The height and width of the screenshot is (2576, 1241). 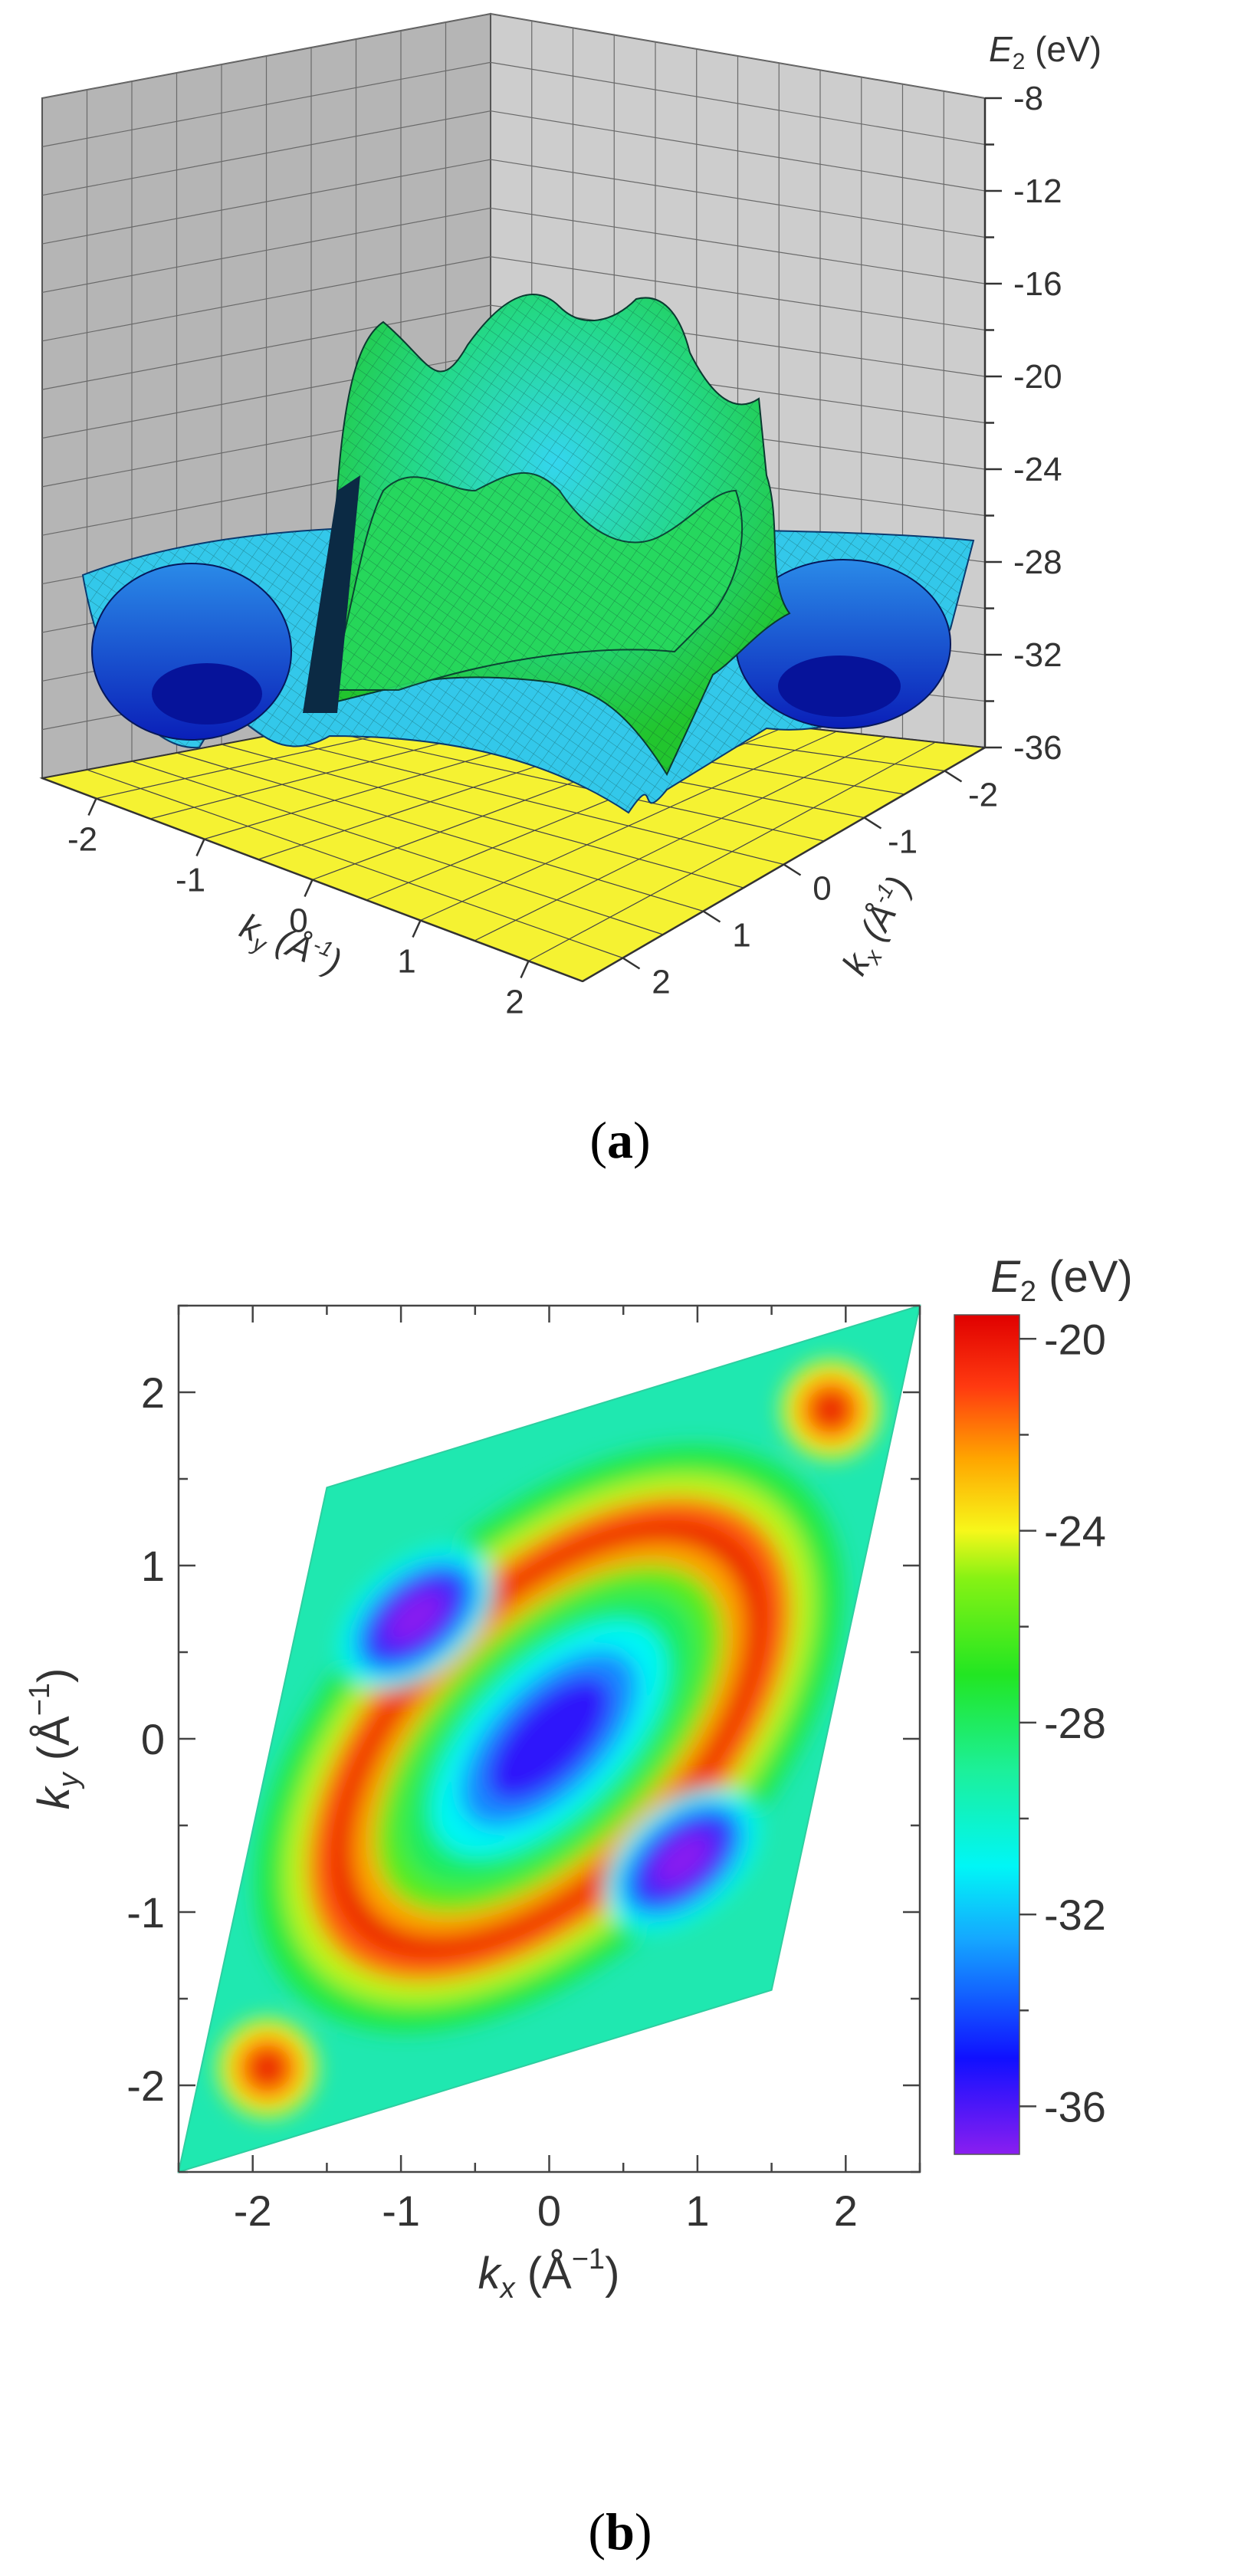 What do you see at coordinates (401, 2211) in the screenshot?
I see `x-tick-label: -1` at bounding box center [401, 2211].